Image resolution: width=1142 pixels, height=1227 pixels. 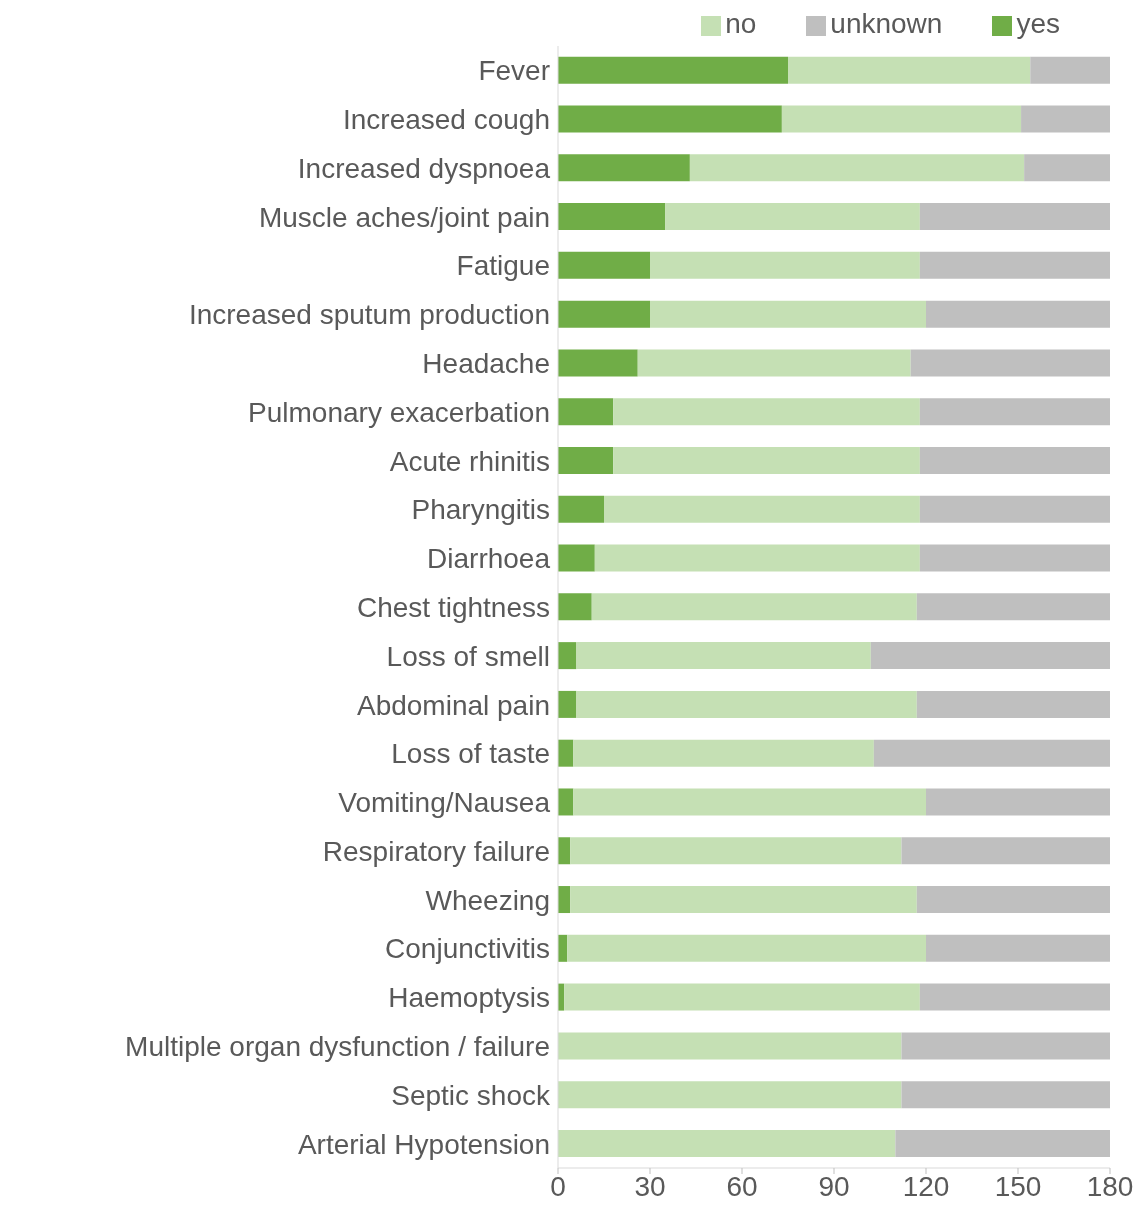 What do you see at coordinates (399, 412) in the screenshot?
I see `y-tick-label: Pulmonary exacerbation` at bounding box center [399, 412].